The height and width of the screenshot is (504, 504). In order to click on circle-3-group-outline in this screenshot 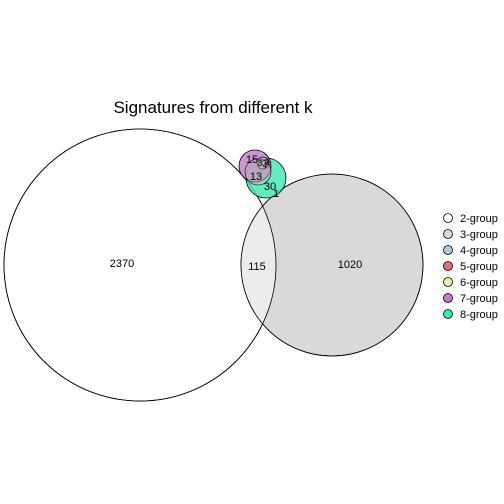, I will do `click(332, 265)`.